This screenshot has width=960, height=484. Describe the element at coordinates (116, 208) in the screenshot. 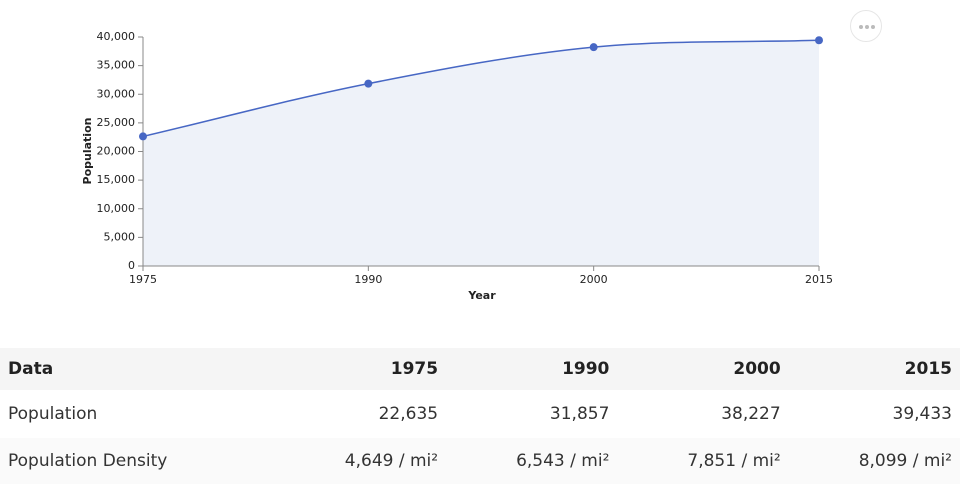

I see `y-tick-label: 10,000` at that location.